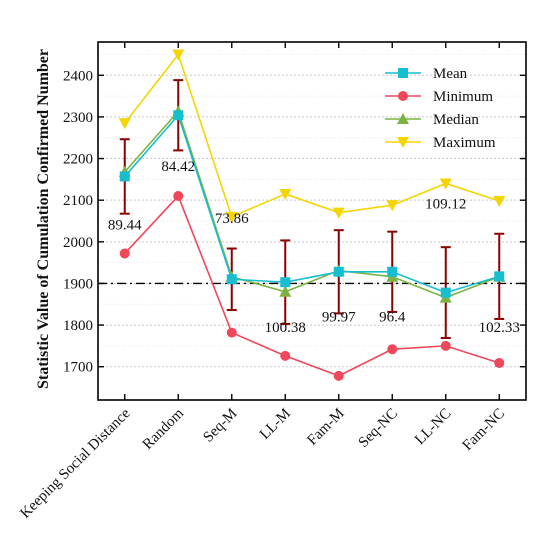 This screenshot has height=555, width=544. I want to click on x-tick-label: Keeping Social Distance, so click(75, 463).